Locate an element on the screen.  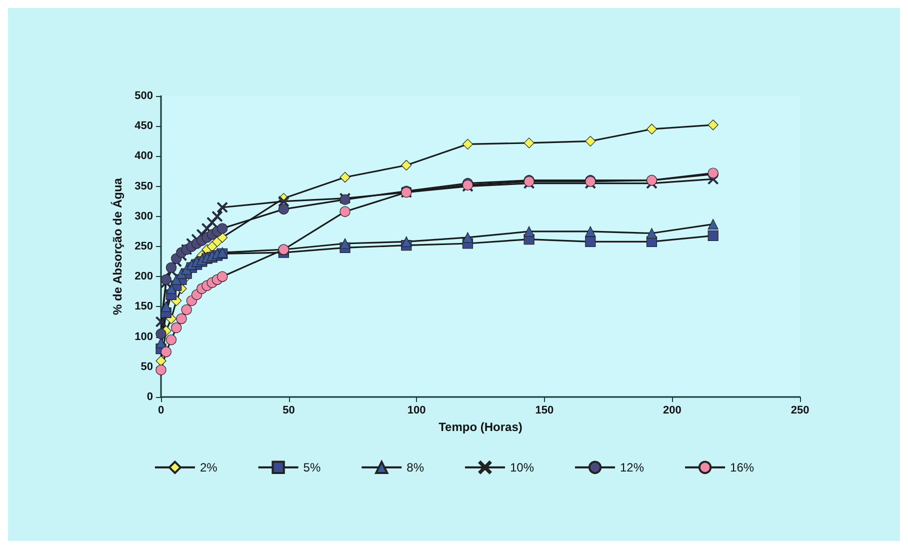
legend-label: 12% is located at coordinates (632, 467).